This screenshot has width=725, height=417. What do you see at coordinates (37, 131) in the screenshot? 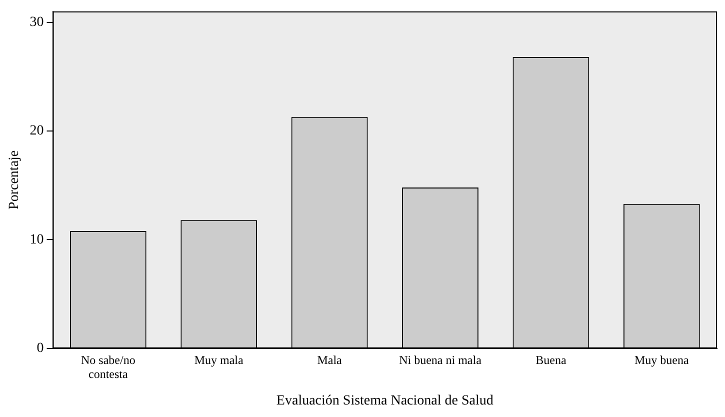
I see `y-tick-label: 20` at bounding box center [37, 131].